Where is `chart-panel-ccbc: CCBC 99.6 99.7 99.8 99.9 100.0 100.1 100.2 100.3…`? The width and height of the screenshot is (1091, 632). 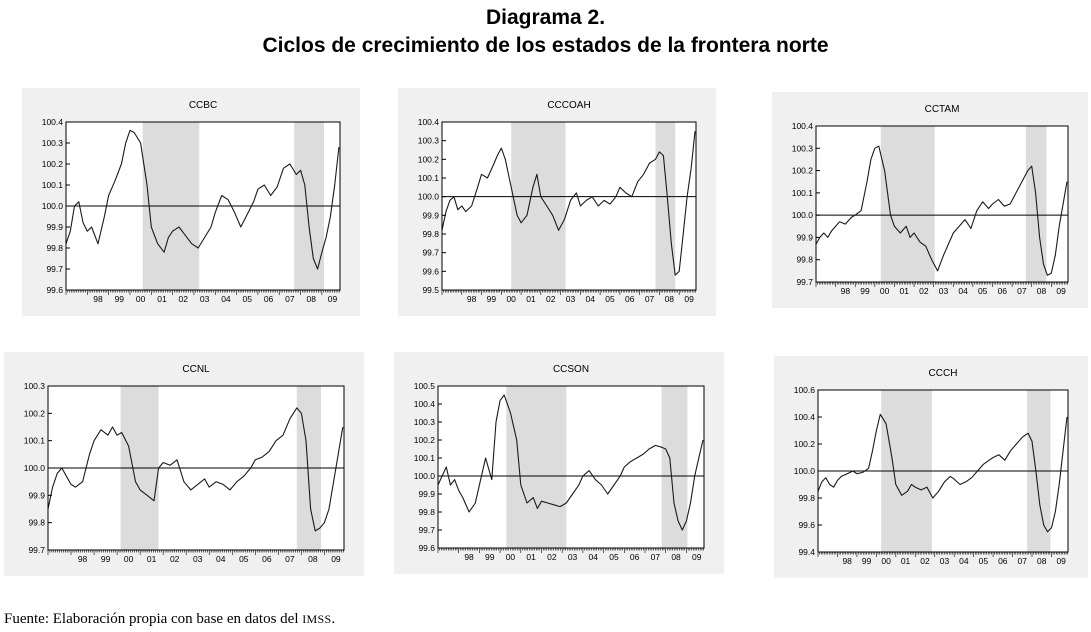 chart-panel-ccbc: CCBC 99.6 99.7 99.8 99.9 100.0 100.1 100.2 100.3… is located at coordinates (191, 202).